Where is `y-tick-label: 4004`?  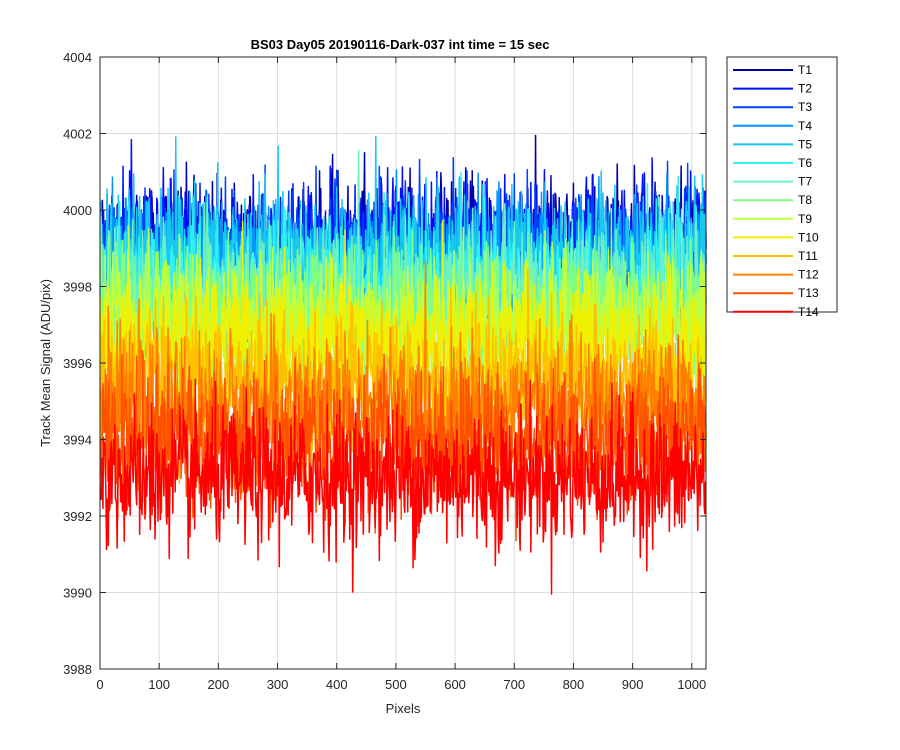
y-tick-label: 4004 is located at coordinates (77, 57).